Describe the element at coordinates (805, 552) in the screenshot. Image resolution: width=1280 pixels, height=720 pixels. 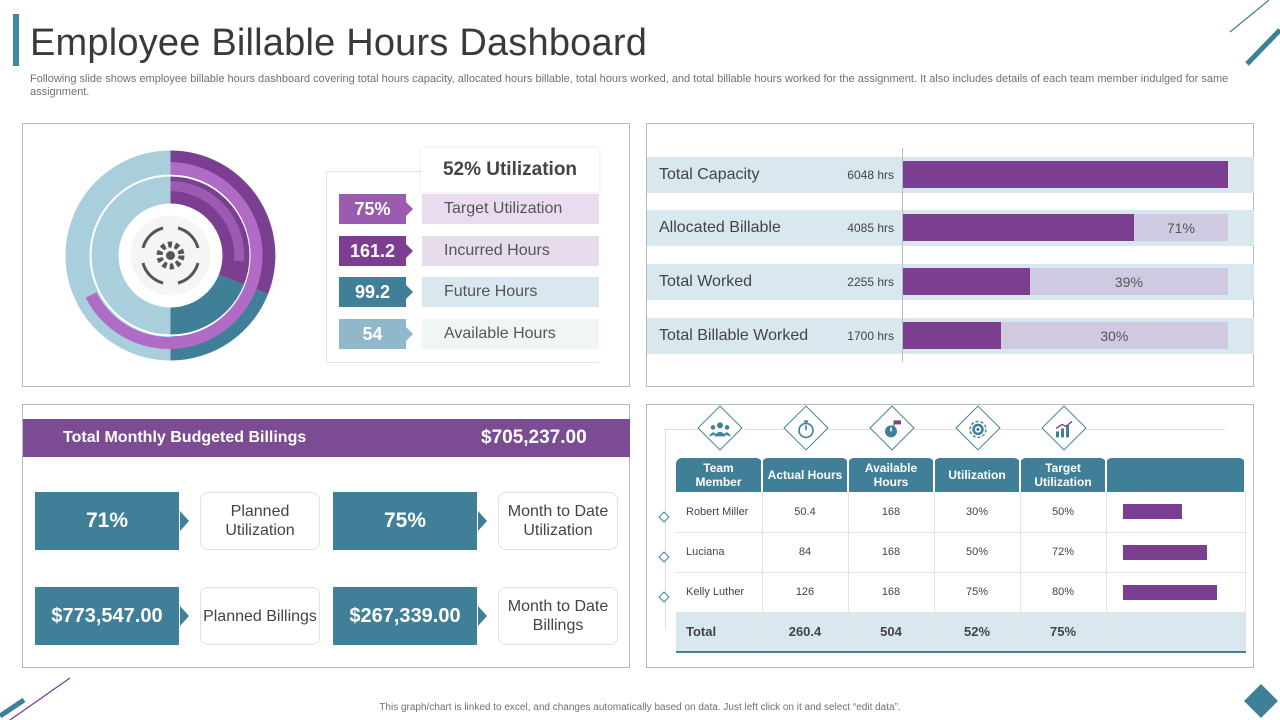
I see `actual-hours: 84` at that location.